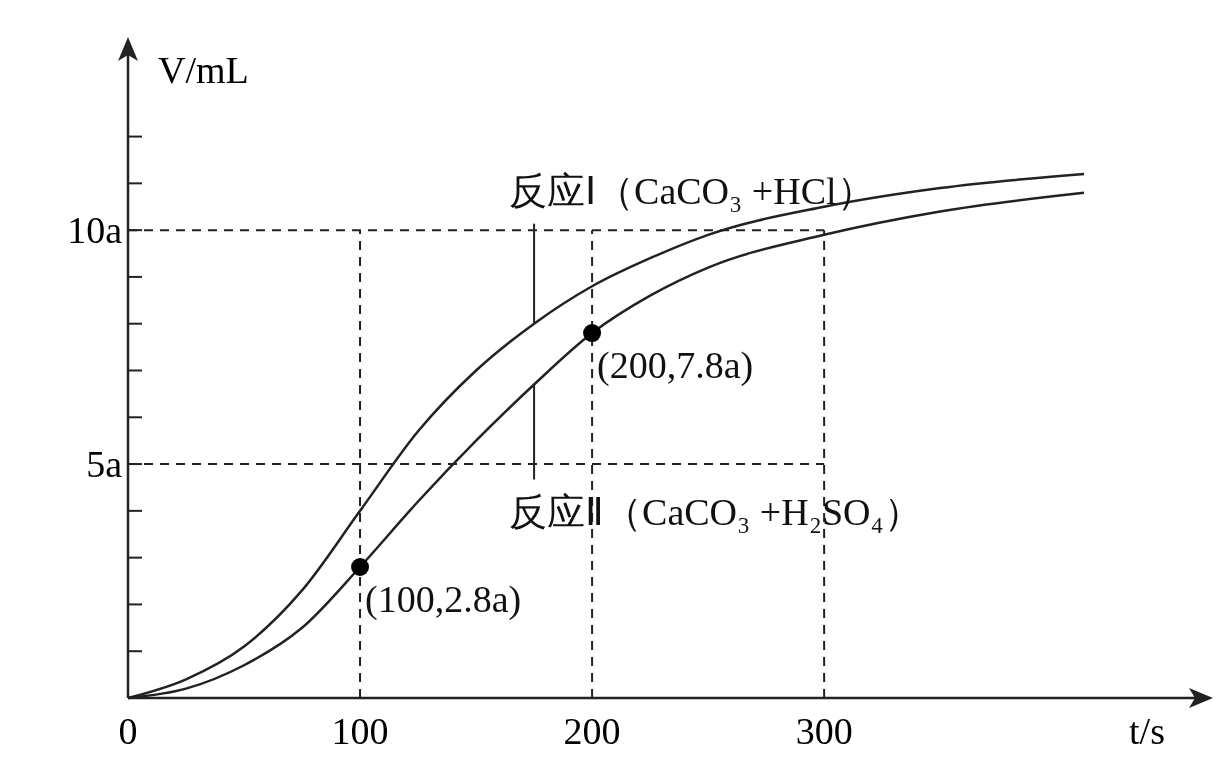  What do you see at coordinates (203, 70) in the screenshot?
I see `y-axis-title: V/mL` at bounding box center [203, 70].